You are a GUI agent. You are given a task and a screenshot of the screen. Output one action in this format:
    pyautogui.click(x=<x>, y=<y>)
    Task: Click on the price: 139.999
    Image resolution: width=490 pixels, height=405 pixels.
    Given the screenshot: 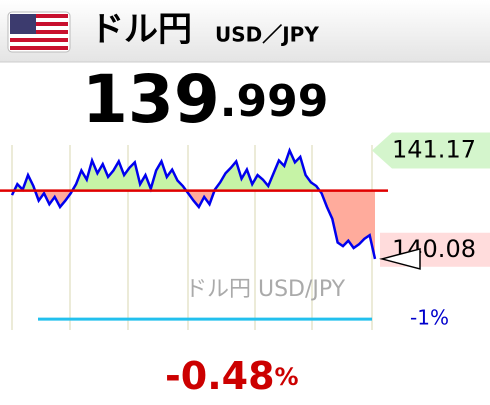 What is the action you would take?
    pyautogui.click(x=205, y=99)
    